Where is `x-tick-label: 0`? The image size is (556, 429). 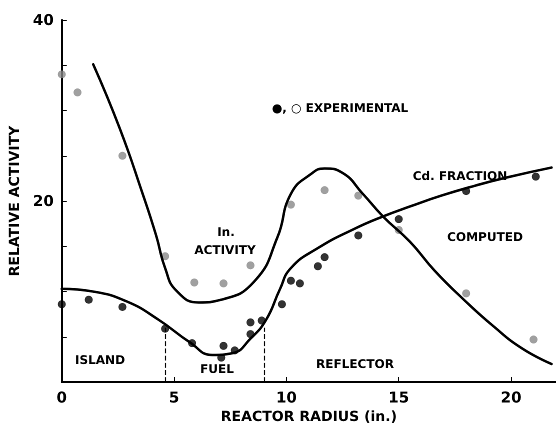 x-tick-label: 0 is located at coordinates (61, 397).